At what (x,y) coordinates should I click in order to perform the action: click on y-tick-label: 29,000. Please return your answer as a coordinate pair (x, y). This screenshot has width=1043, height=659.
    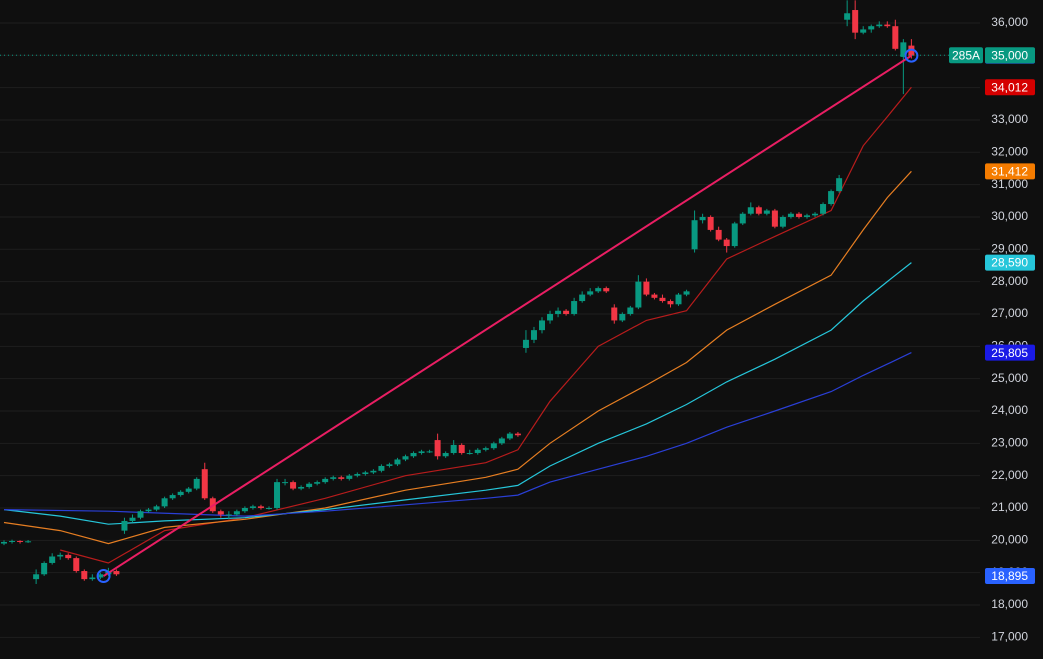
    Looking at the image, I should click on (1009, 248).